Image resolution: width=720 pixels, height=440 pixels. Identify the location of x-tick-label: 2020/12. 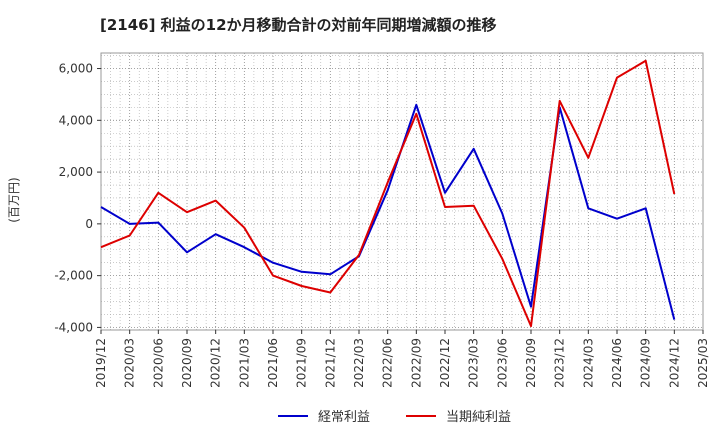
(216, 363).